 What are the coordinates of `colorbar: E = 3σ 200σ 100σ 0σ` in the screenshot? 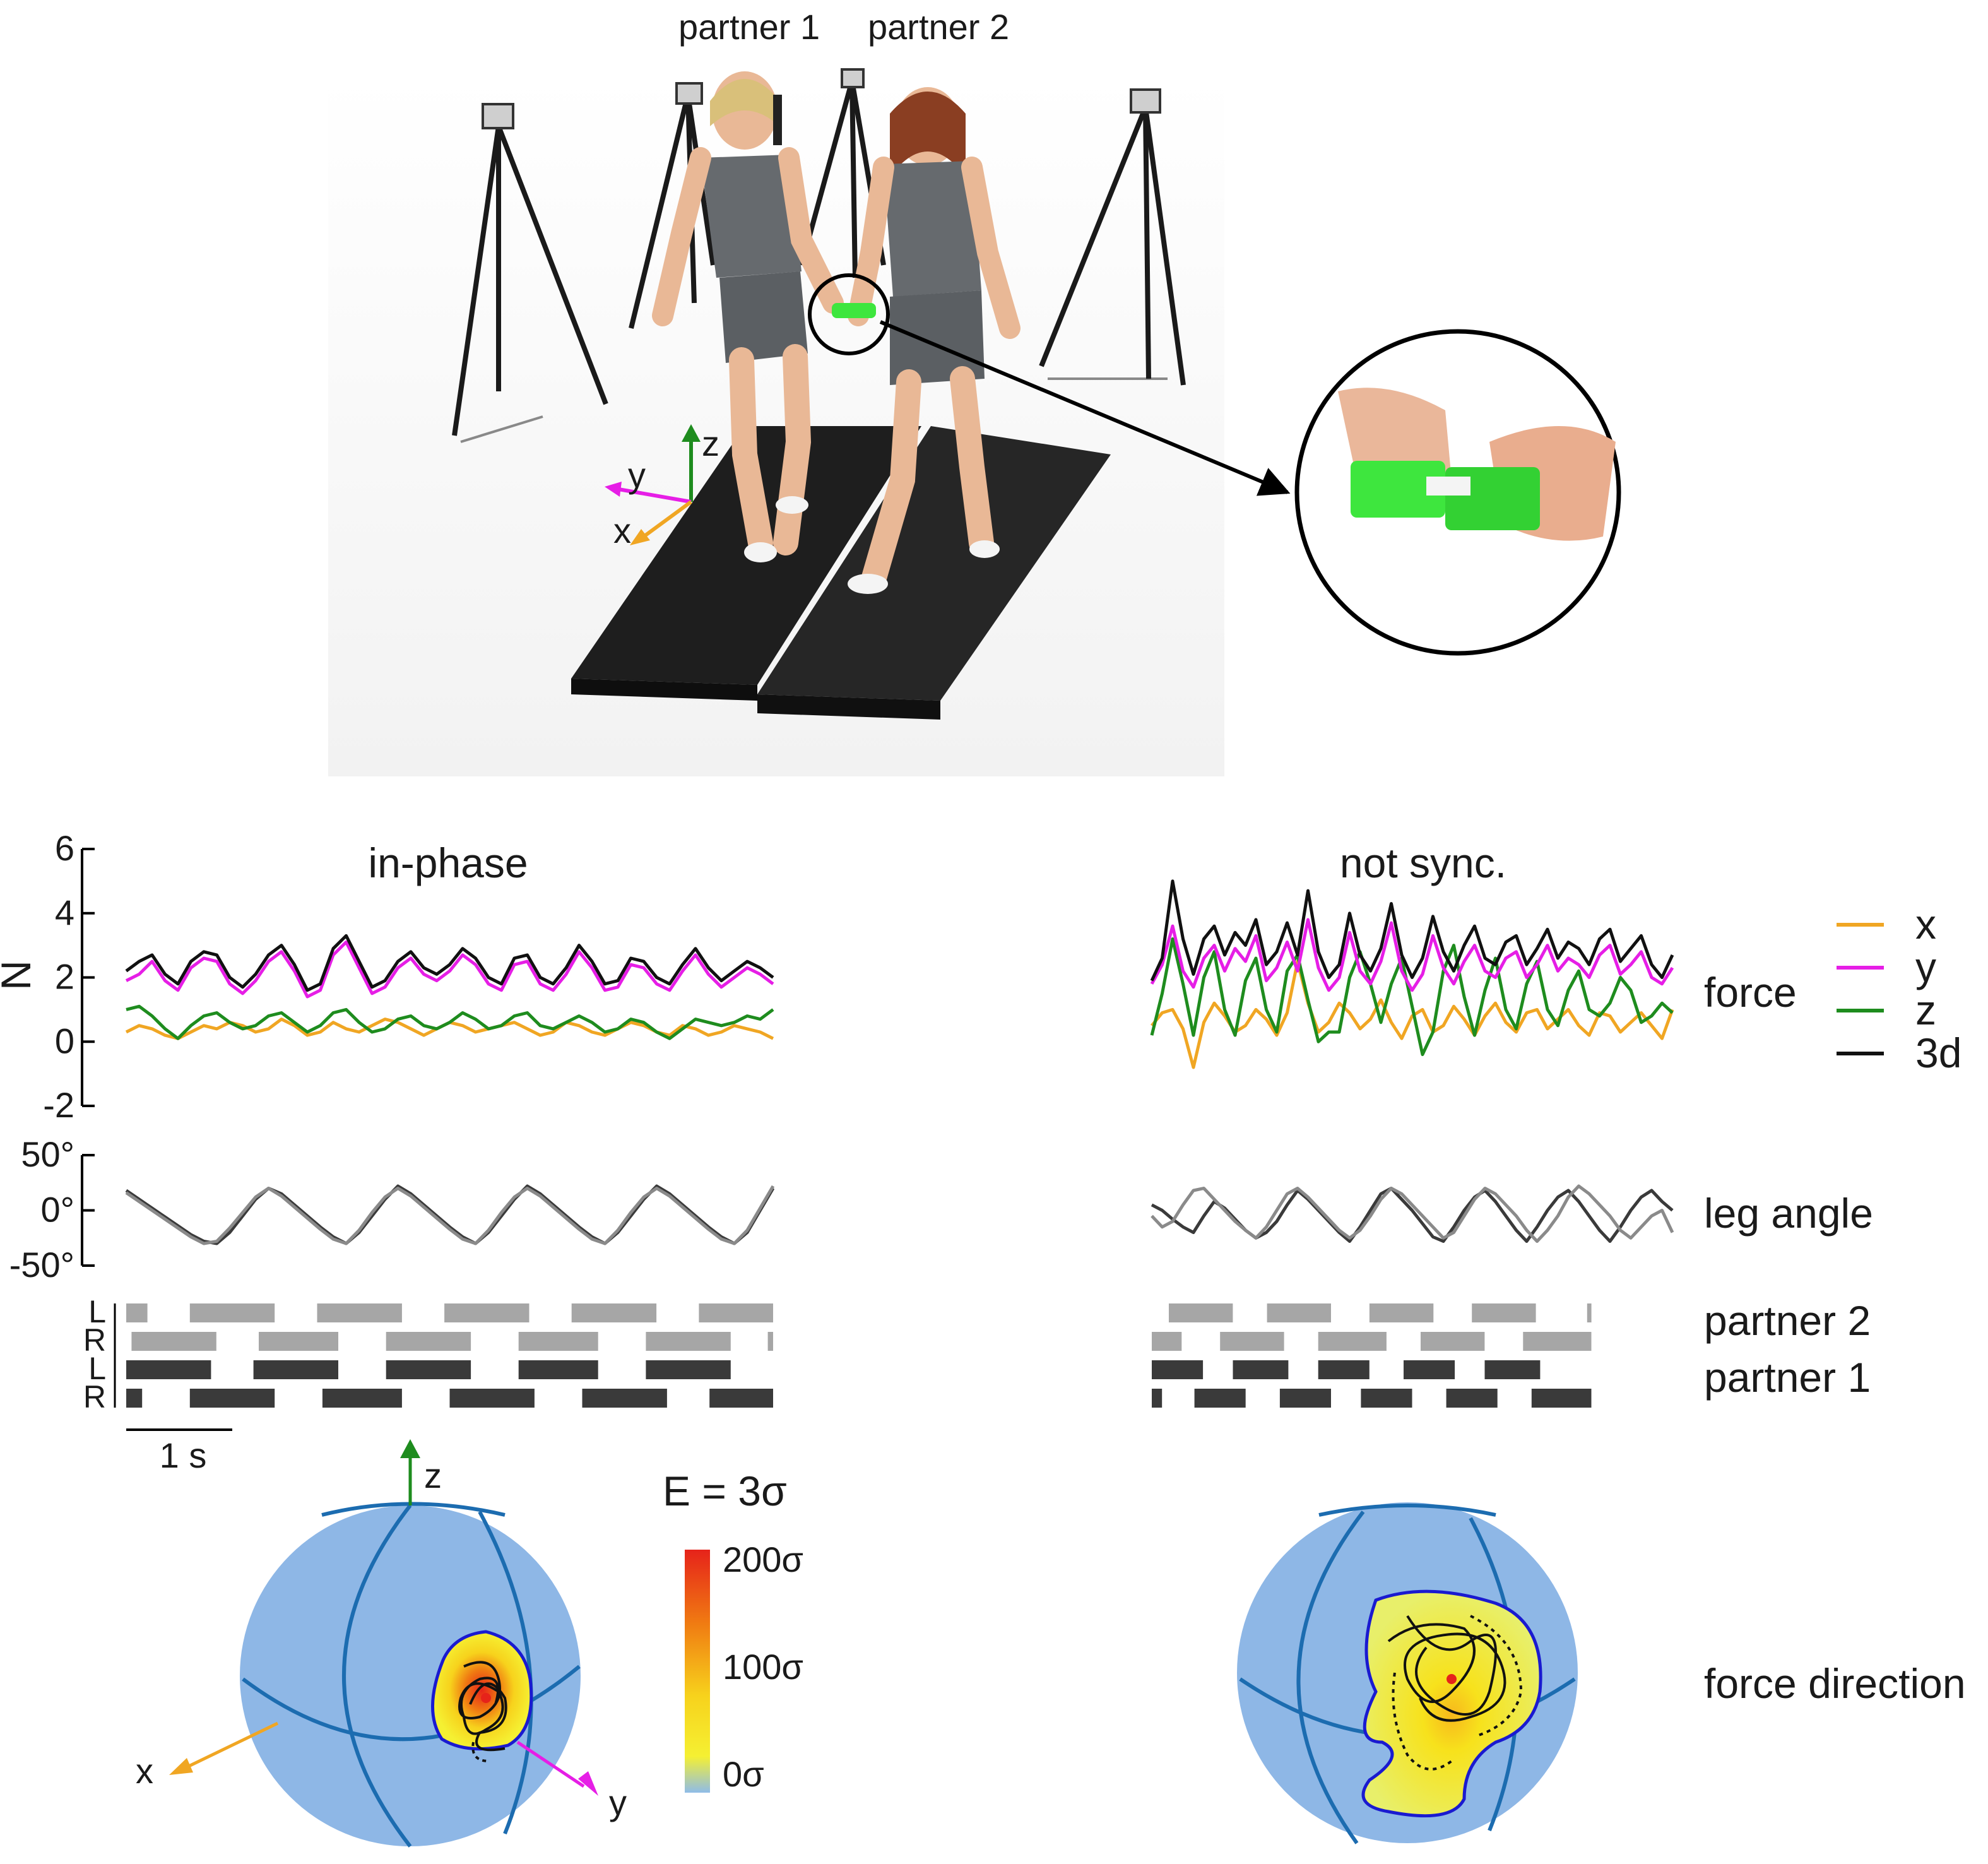 It's located at (733, 1631).